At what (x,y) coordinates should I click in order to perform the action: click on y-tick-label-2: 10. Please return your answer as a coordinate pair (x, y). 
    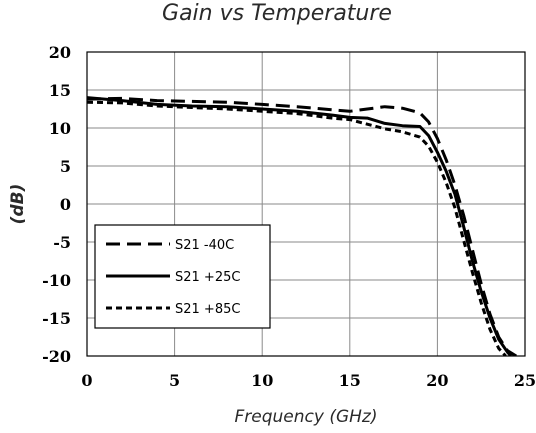
    Looking at the image, I should click on (60, 128).